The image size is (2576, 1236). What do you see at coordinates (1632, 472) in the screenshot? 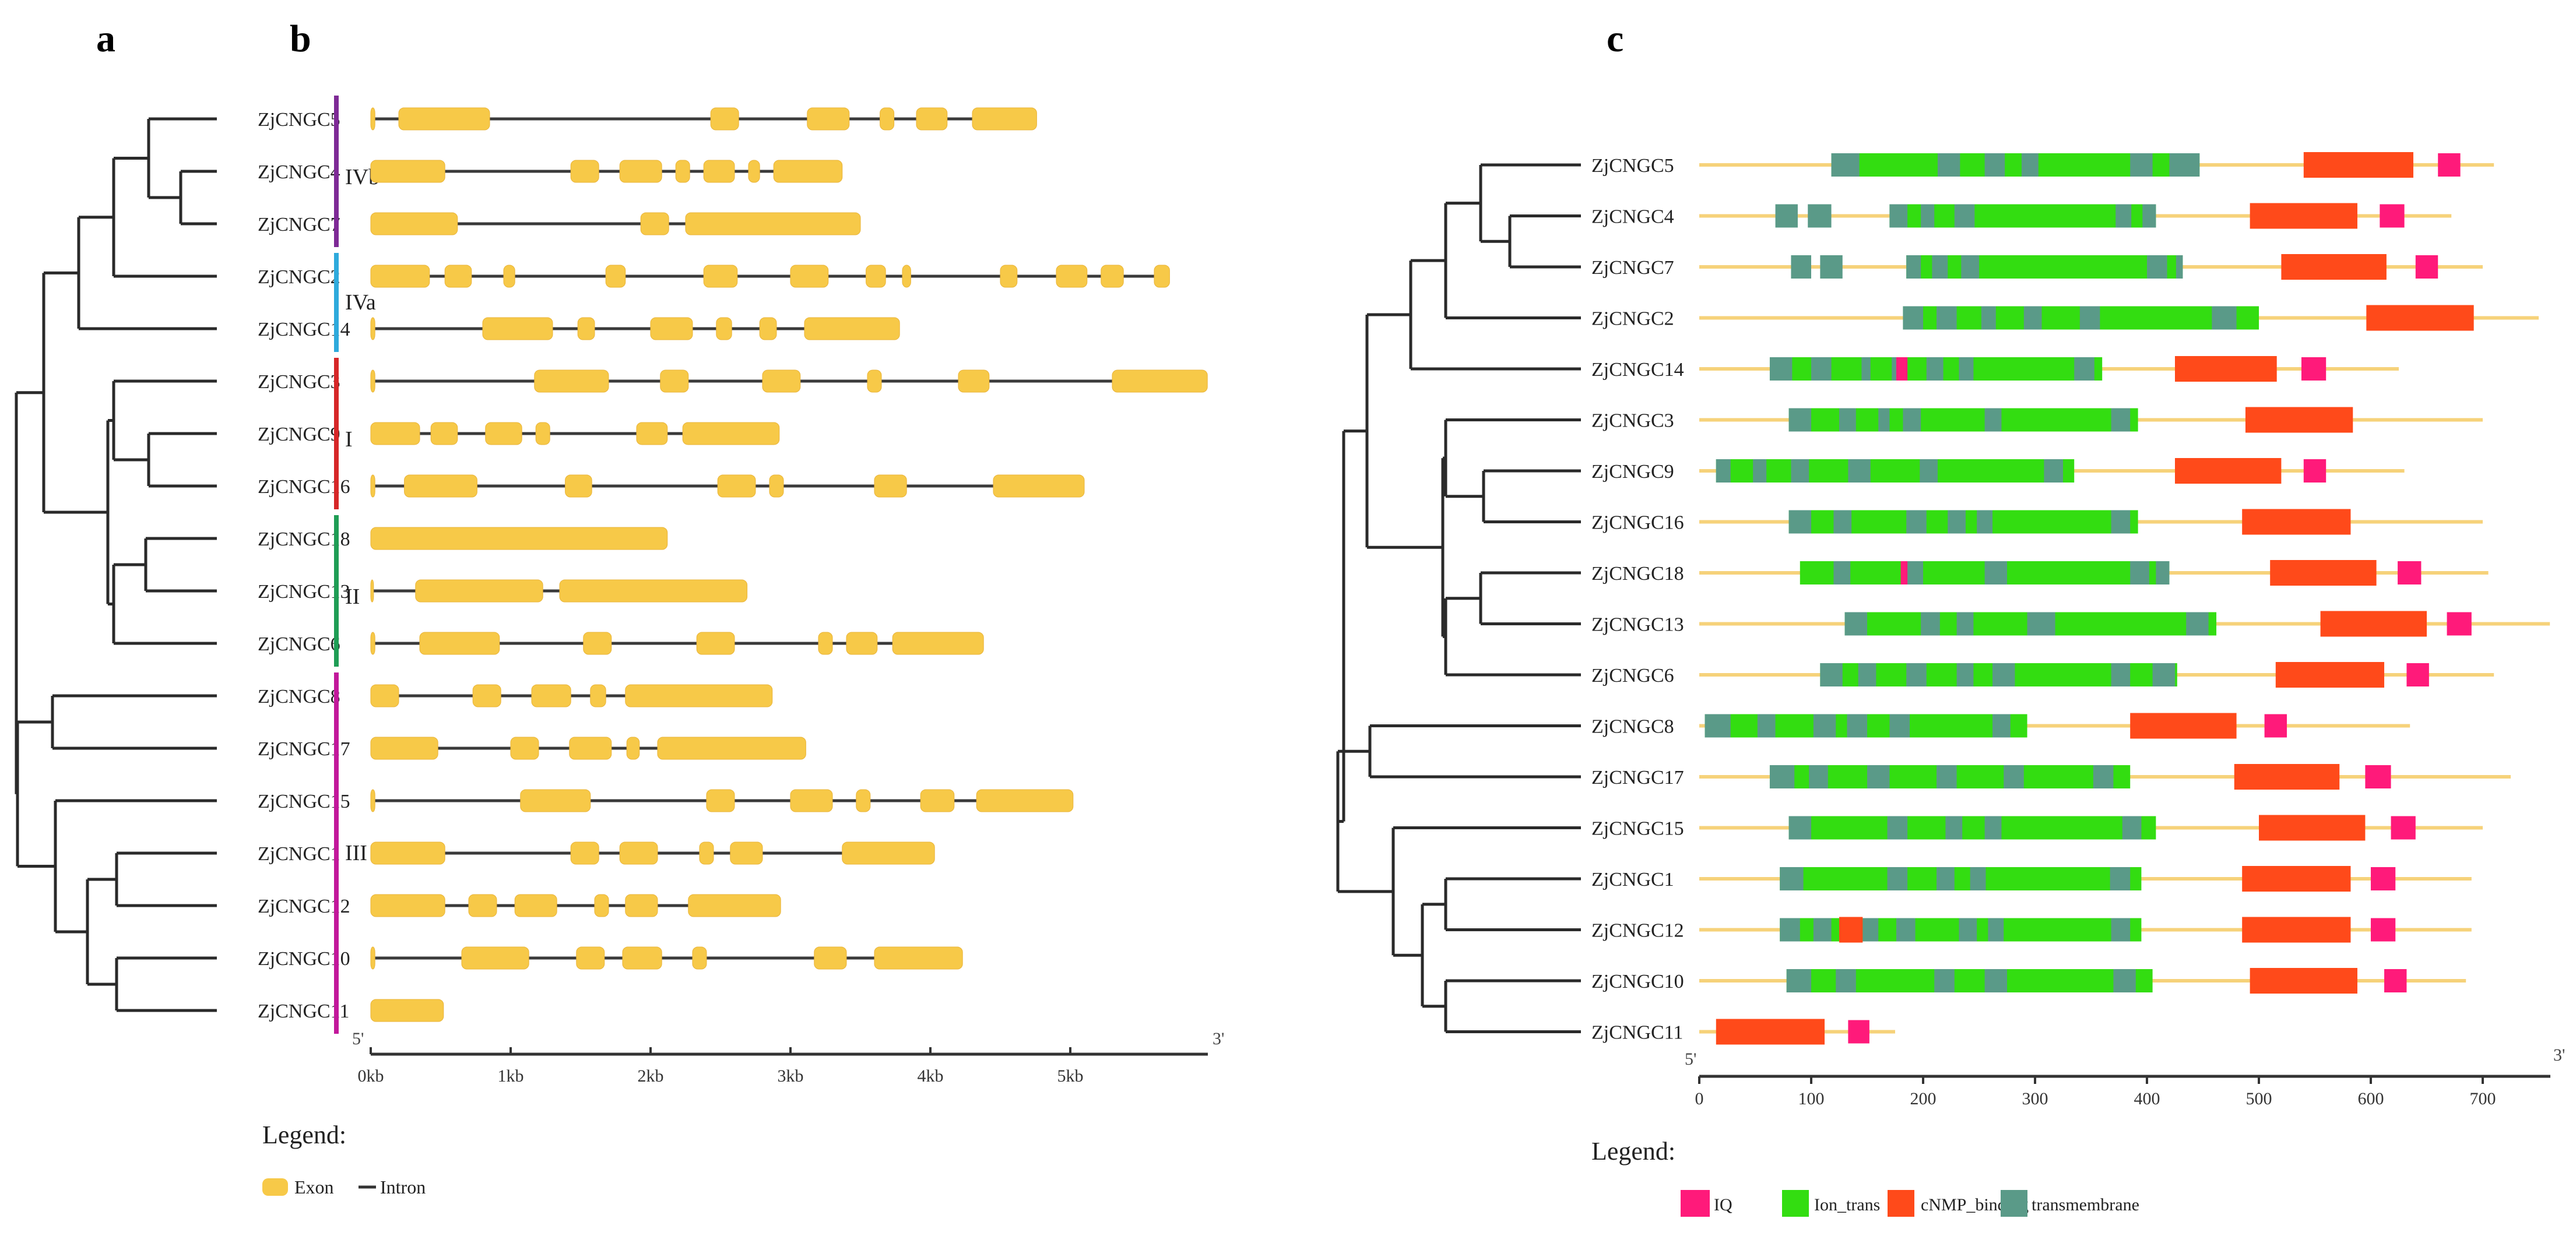
I see `gene-label-c: ZjCNGC9` at bounding box center [1632, 472].